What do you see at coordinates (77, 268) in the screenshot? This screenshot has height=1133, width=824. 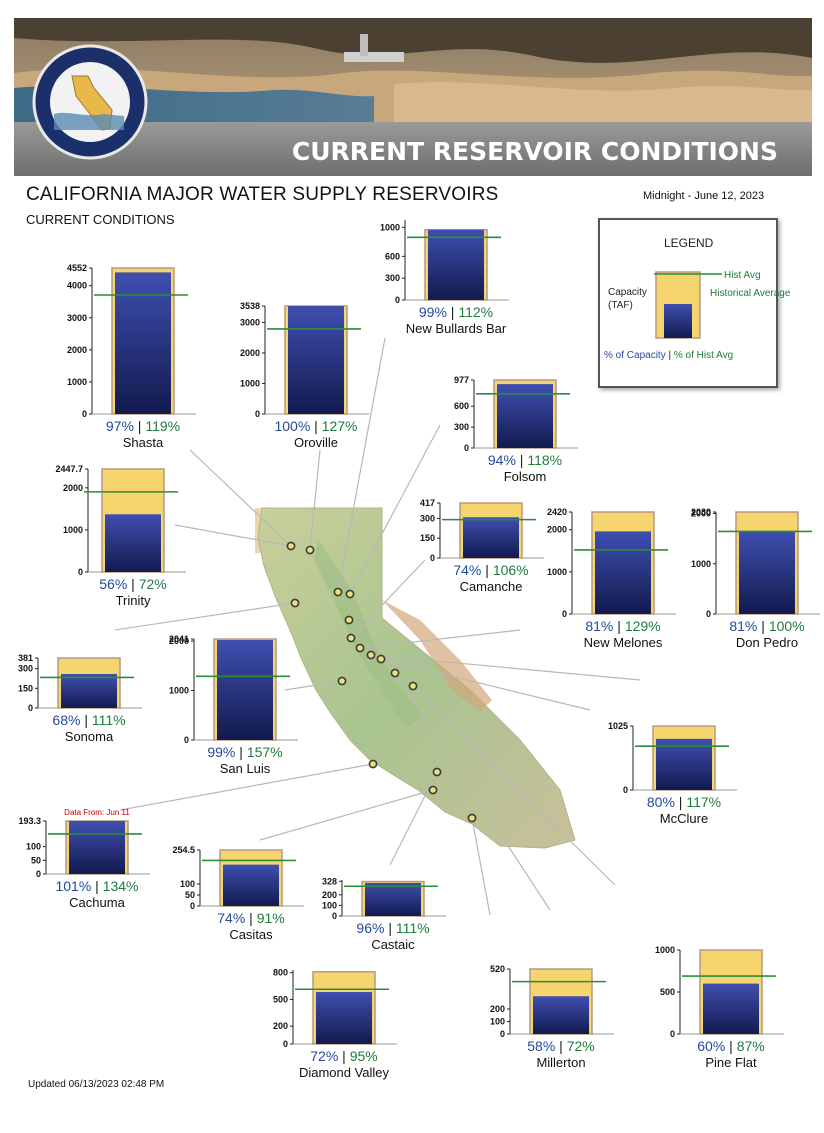 I see `y-tick-label: 4552` at bounding box center [77, 268].